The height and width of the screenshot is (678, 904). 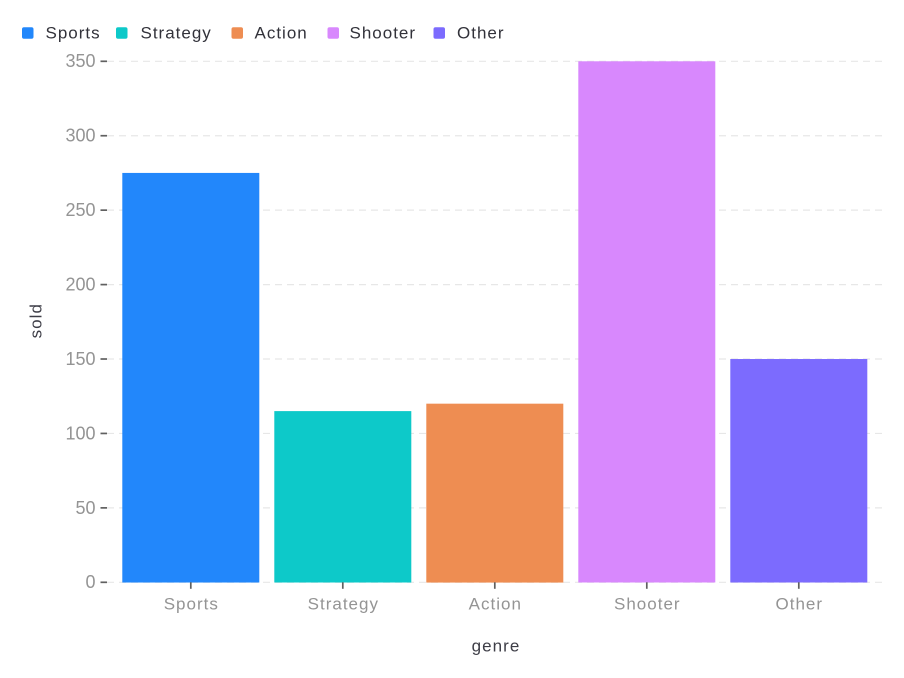 What do you see at coordinates (35, 320) in the screenshot?
I see `svg-text: sold` at bounding box center [35, 320].